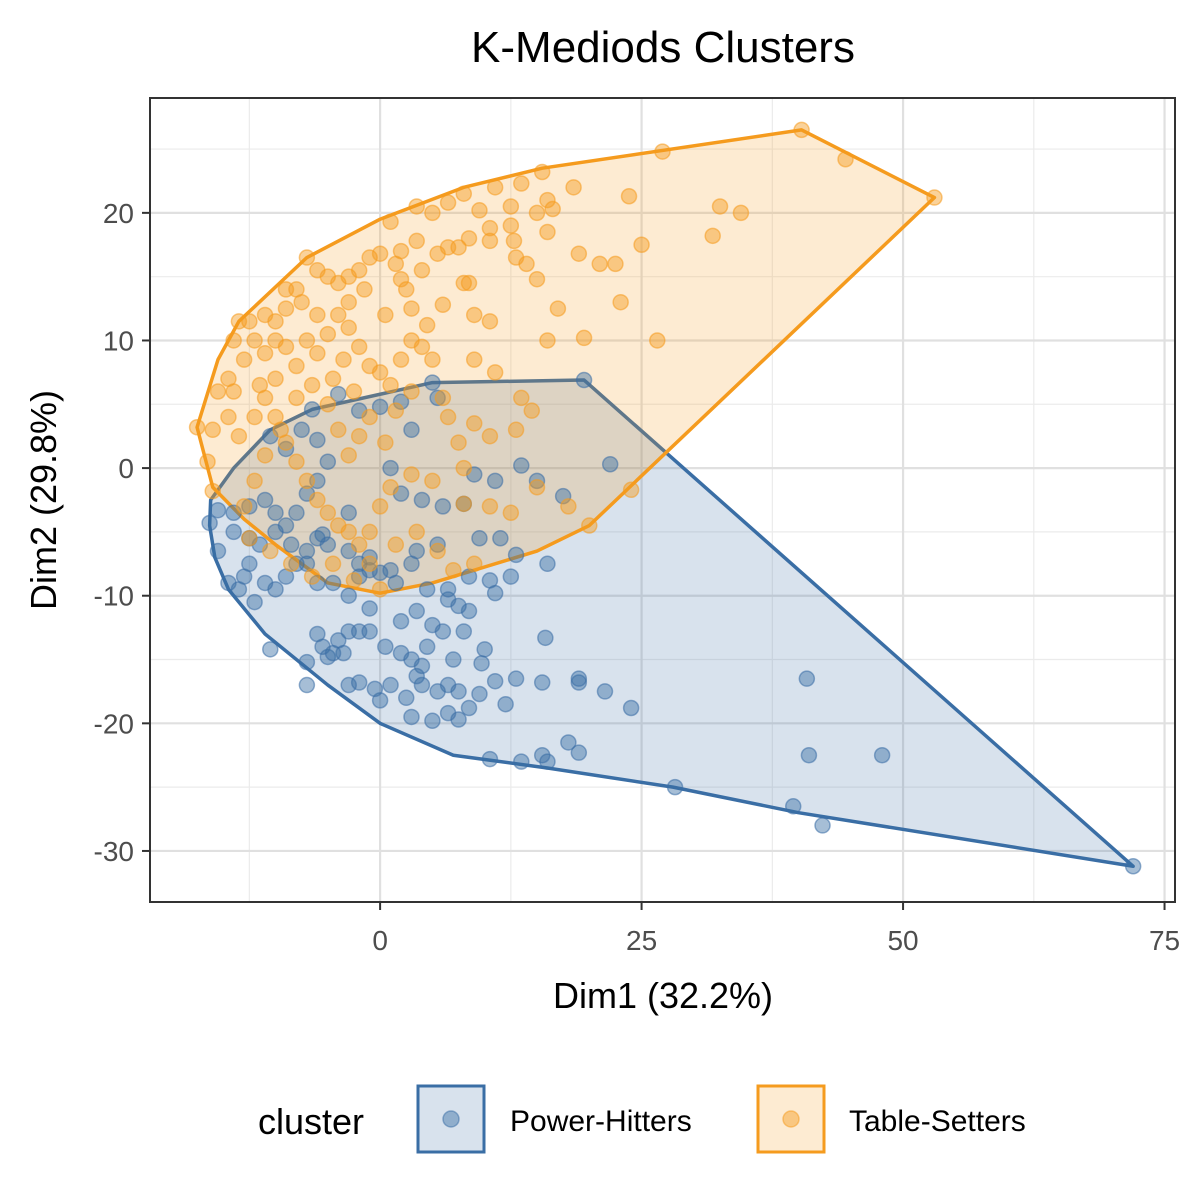 The width and height of the screenshot is (1200, 1200). What do you see at coordinates (791, 1119) in the screenshot?
I see `legend-key-table-setters` at bounding box center [791, 1119].